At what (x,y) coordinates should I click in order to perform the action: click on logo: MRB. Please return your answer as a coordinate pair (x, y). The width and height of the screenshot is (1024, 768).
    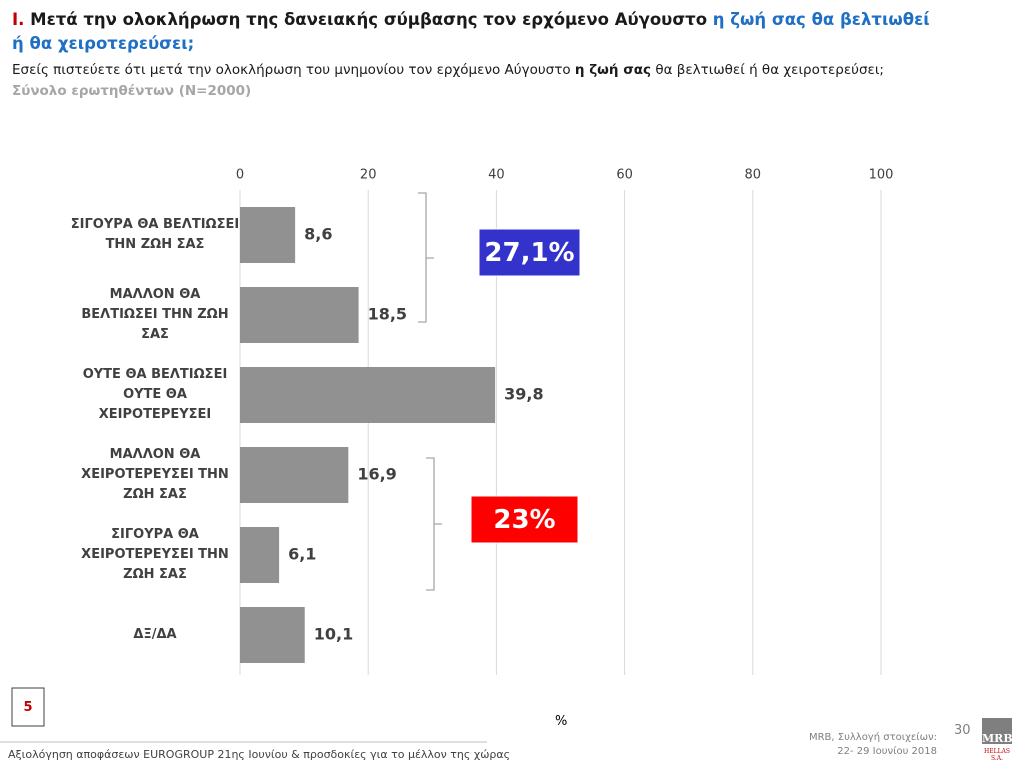
    Looking at the image, I should click on (997, 738).